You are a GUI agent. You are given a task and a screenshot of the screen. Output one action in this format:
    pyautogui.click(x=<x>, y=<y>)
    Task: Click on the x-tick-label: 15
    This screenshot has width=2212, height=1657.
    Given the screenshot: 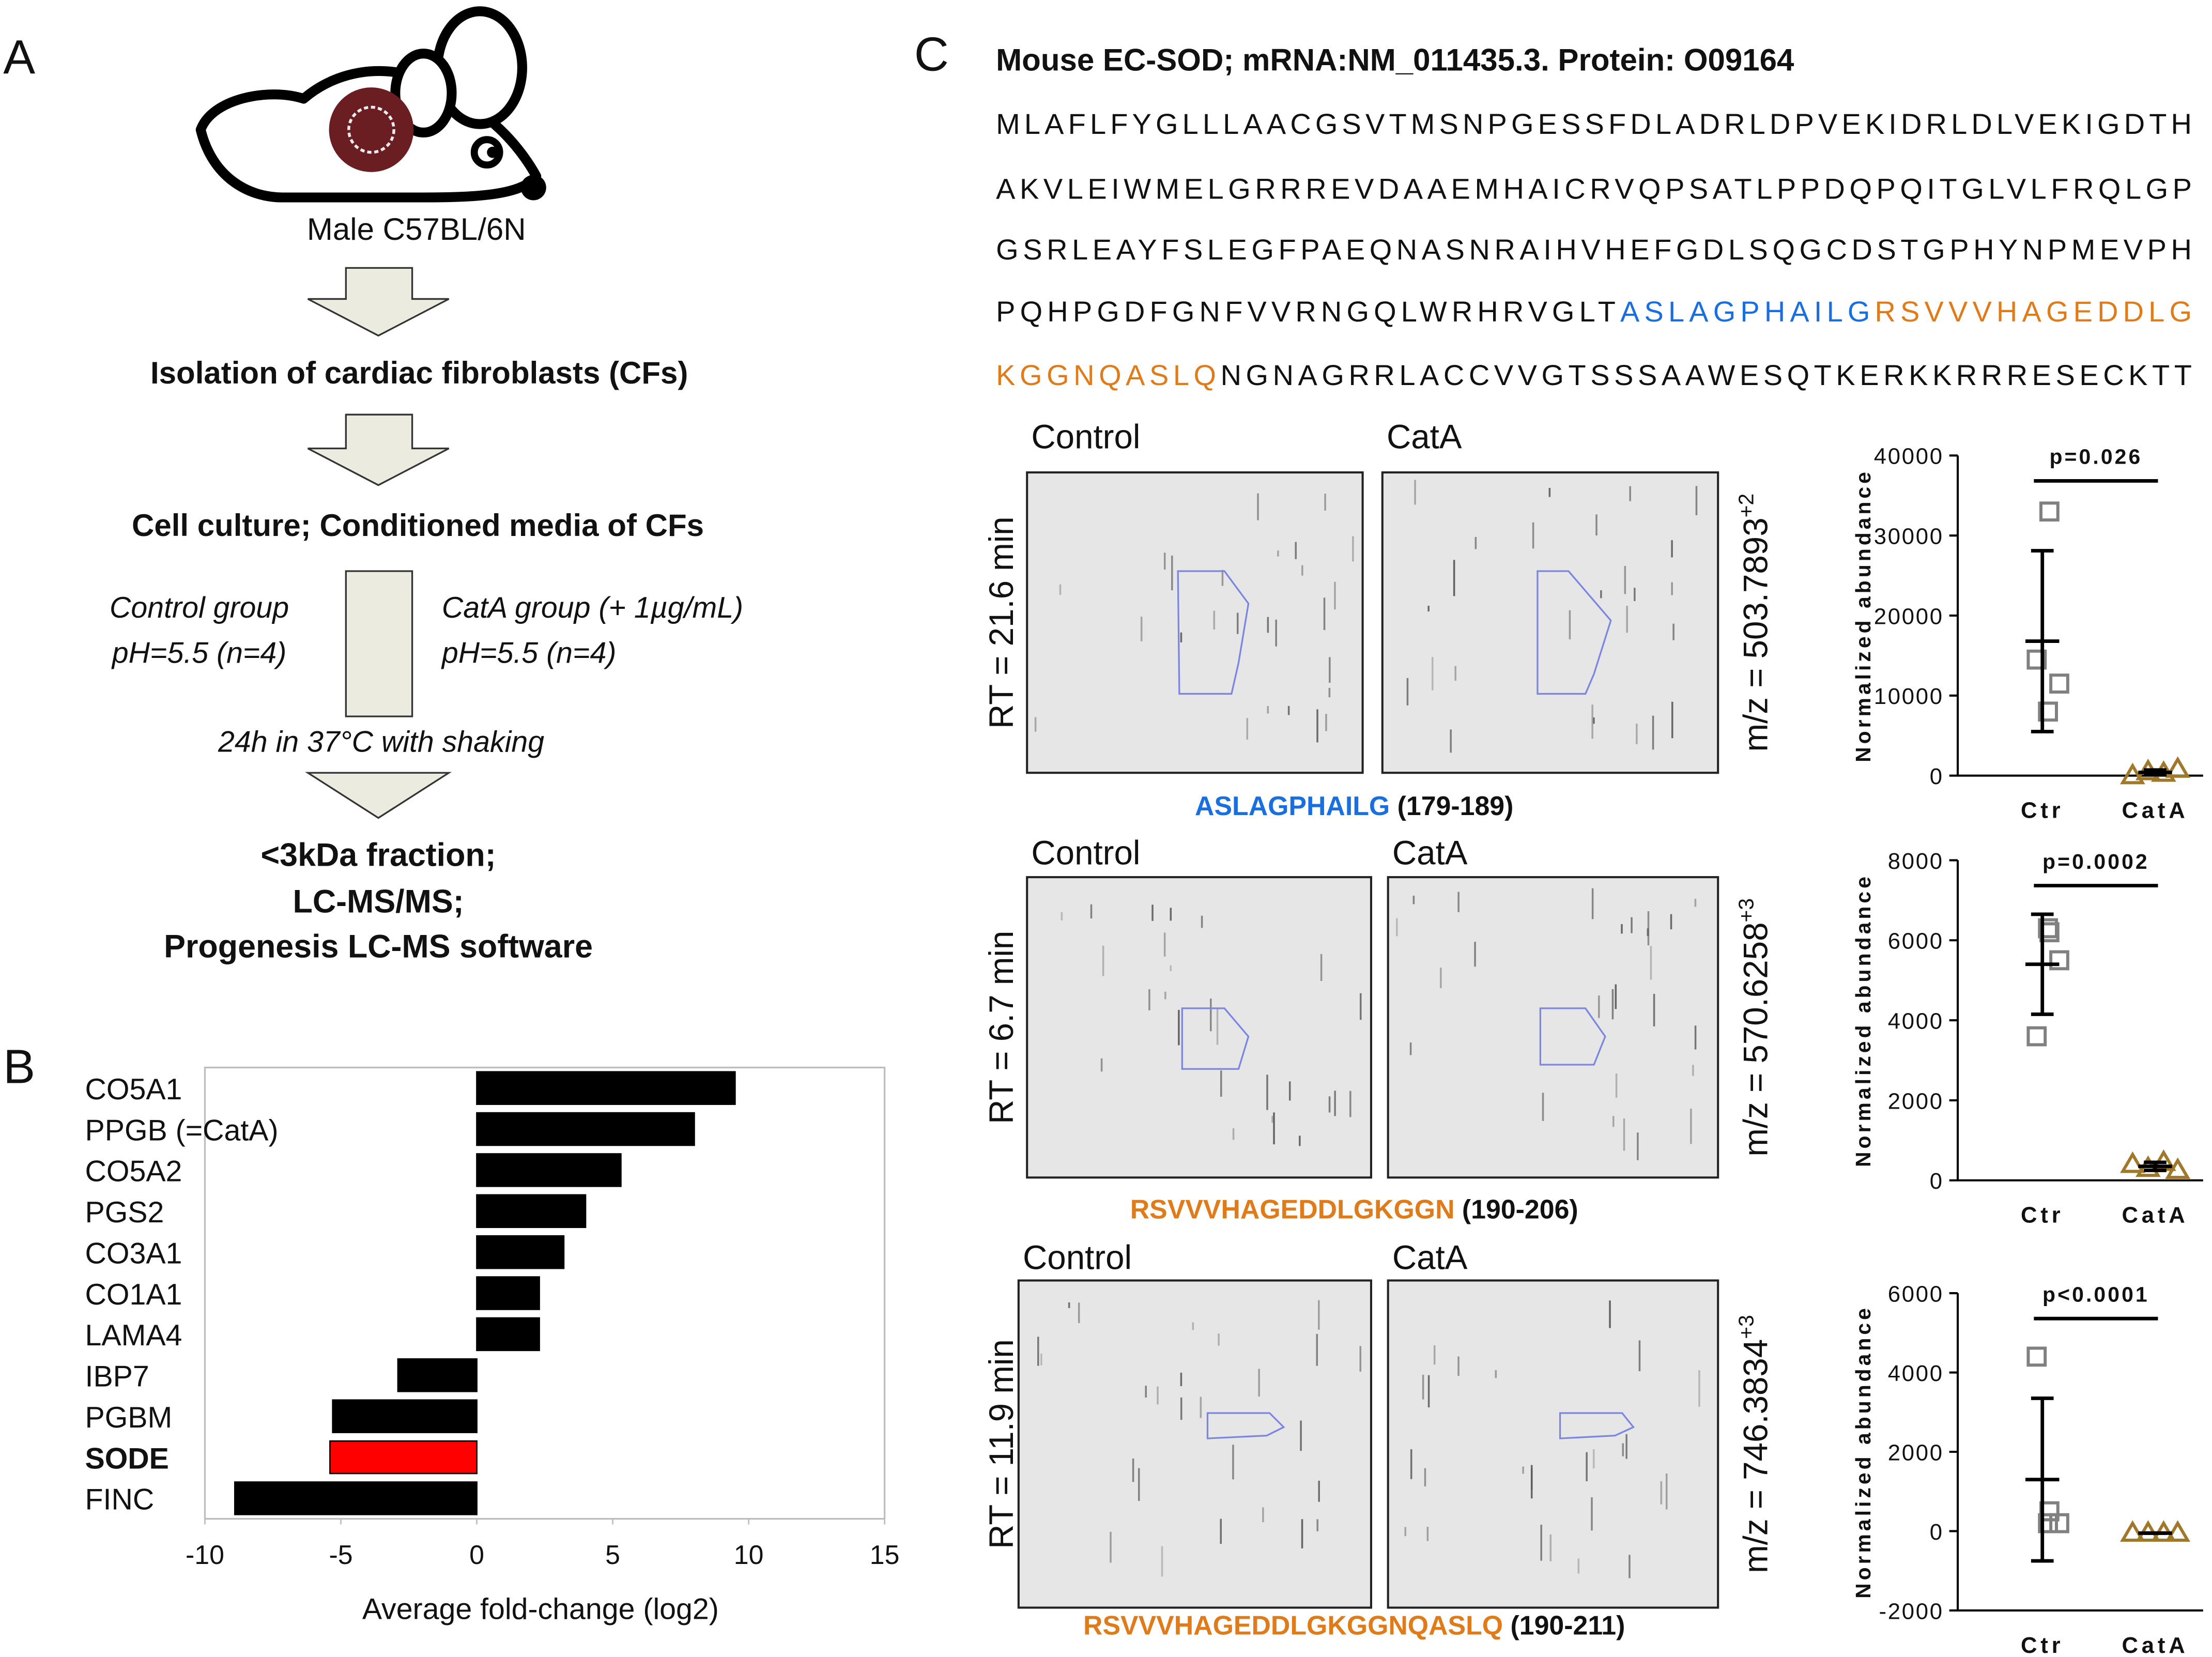 What is the action you would take?
    pyautogui.click(x=885, y=1555)
    